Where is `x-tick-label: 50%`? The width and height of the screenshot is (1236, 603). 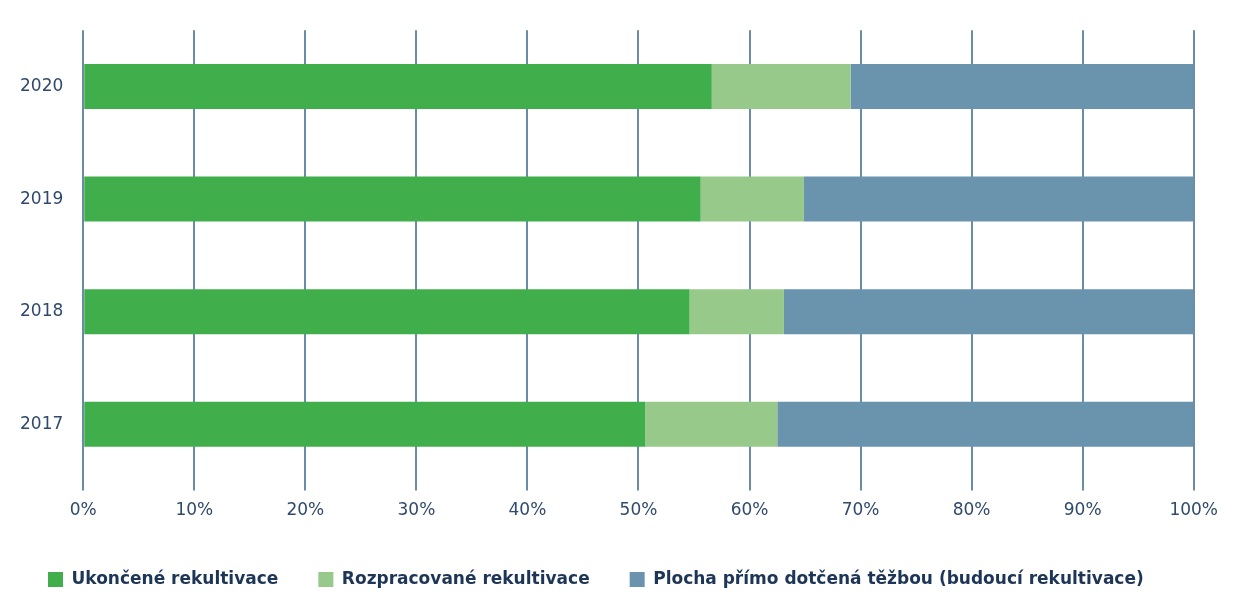 x-tick-label: 50% is located at coordinates (638, 509).